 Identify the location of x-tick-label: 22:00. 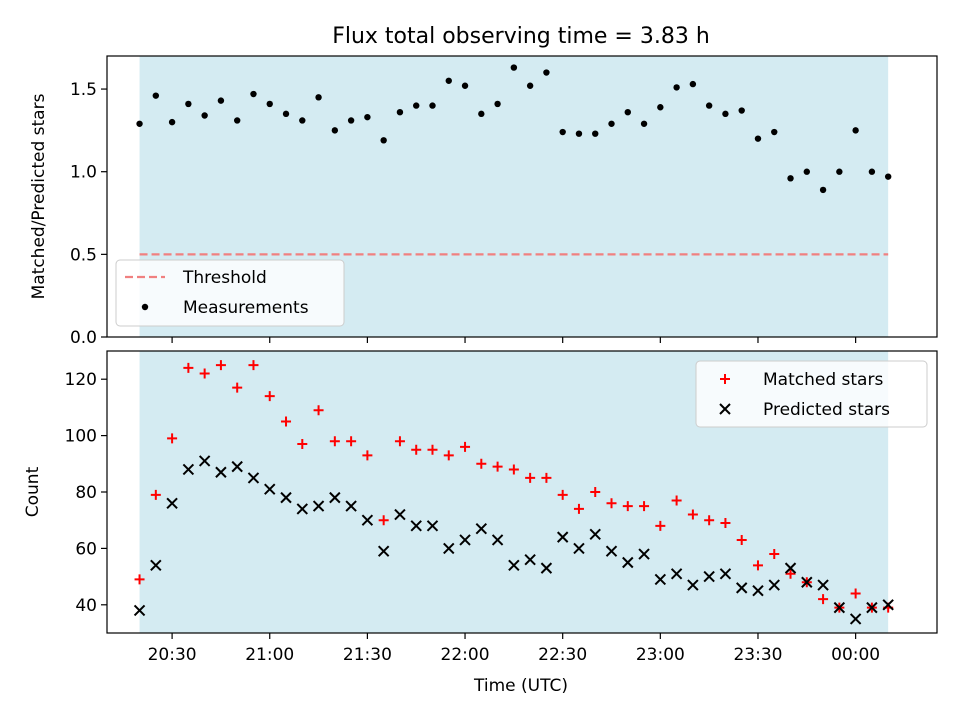
(465, 655).